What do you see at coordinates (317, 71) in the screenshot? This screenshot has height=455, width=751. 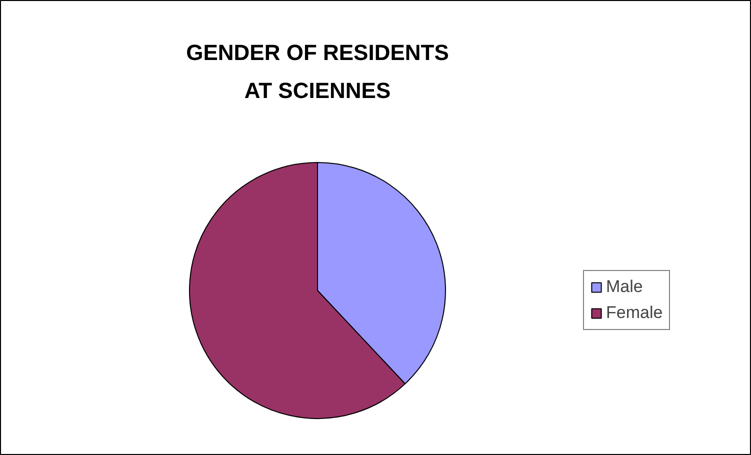 I see `chart-title: GENDER OF RESIDENTS AT SCIENNES` at bounding box center [317, 71].